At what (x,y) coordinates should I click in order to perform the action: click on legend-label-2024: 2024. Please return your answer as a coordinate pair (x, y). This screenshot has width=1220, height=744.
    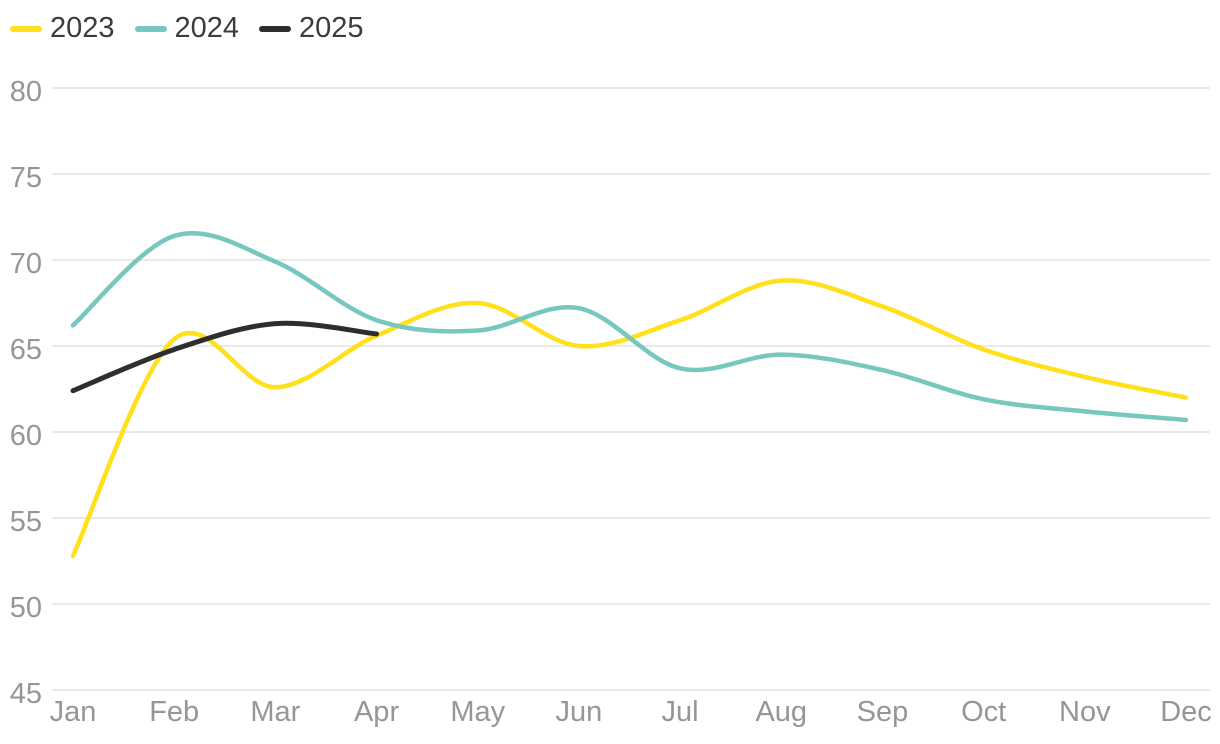
    Looking at the image, I should click on (207, 28).